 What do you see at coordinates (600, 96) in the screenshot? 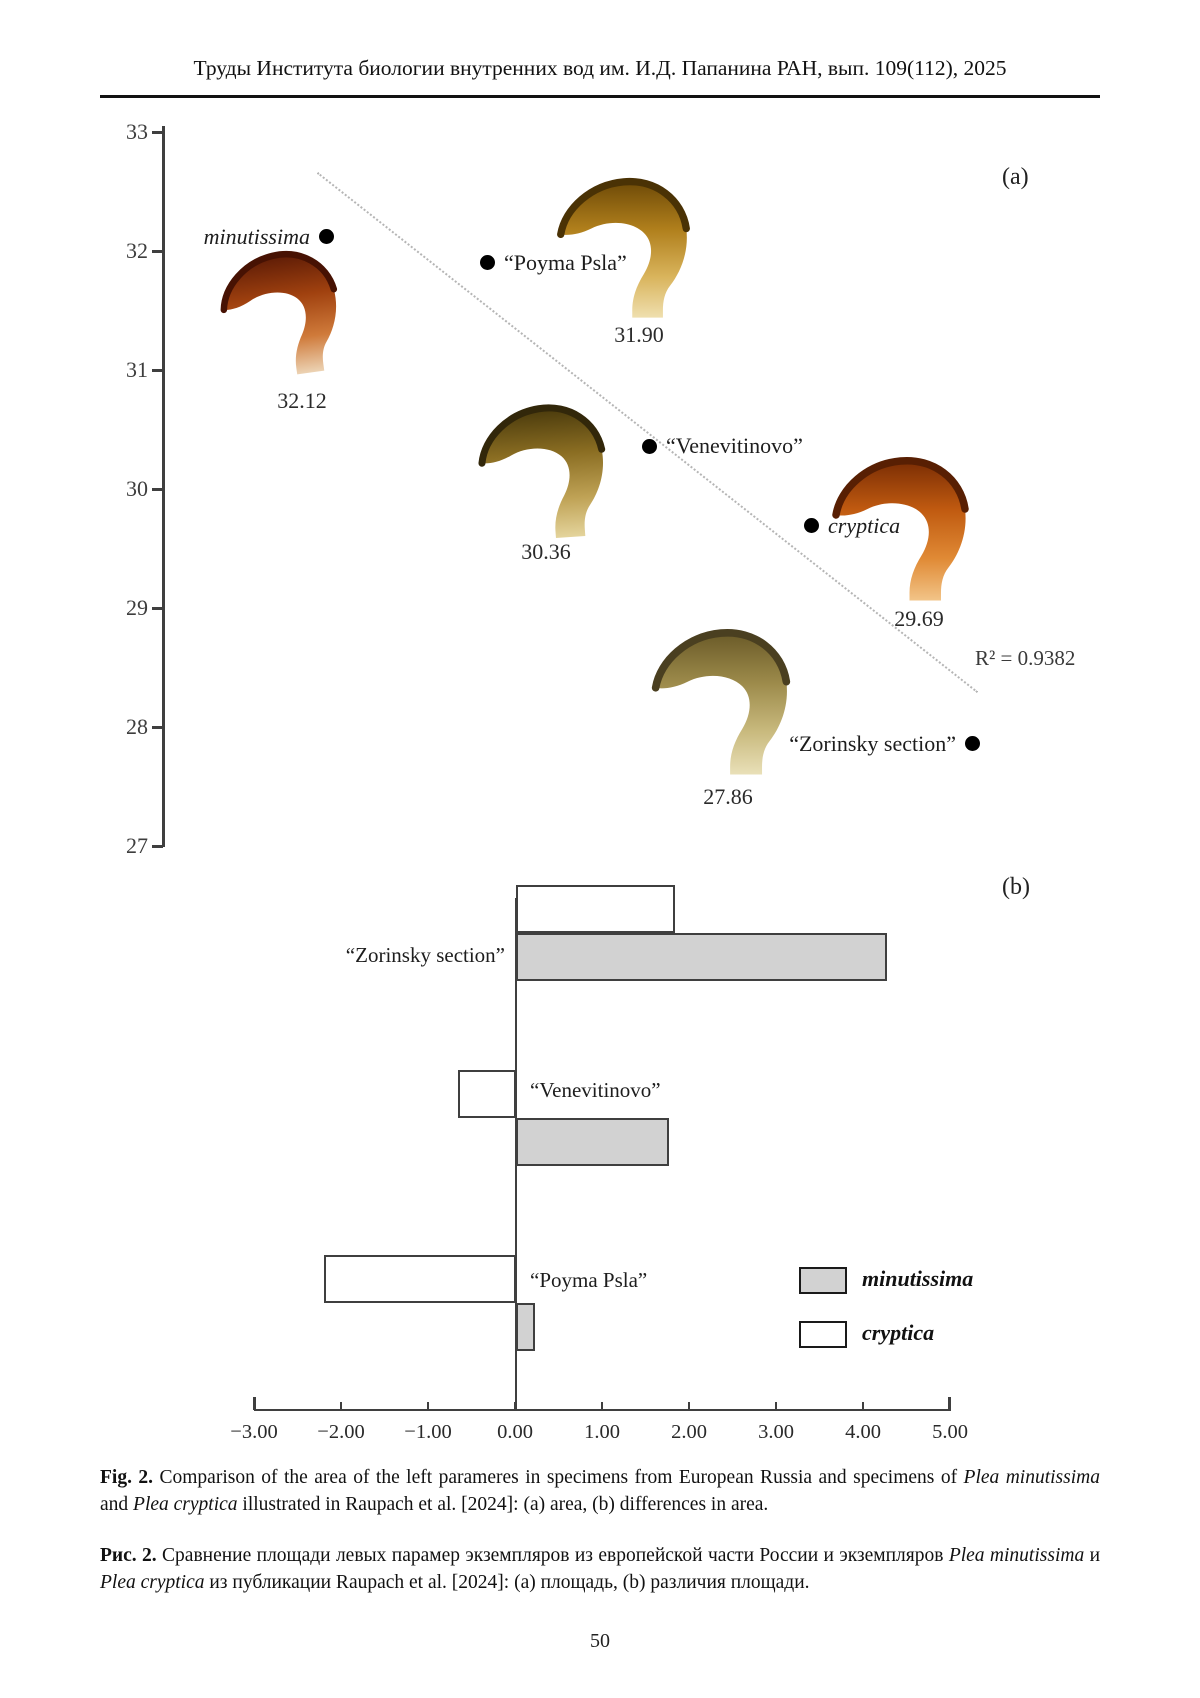
I see `header-rule` at bounding box center [600, 96].